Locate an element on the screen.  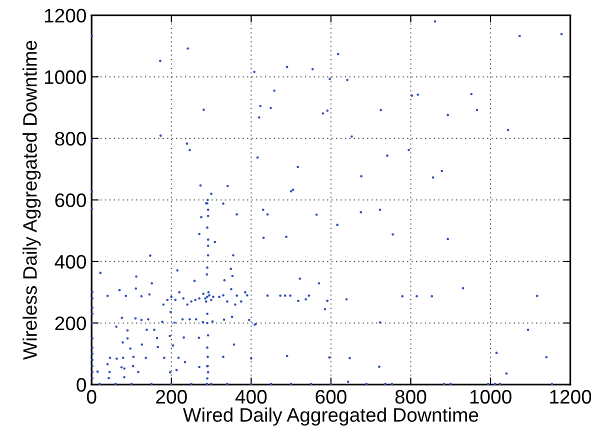
y-tick-label: 1000 is located at coordinates (65, 77).